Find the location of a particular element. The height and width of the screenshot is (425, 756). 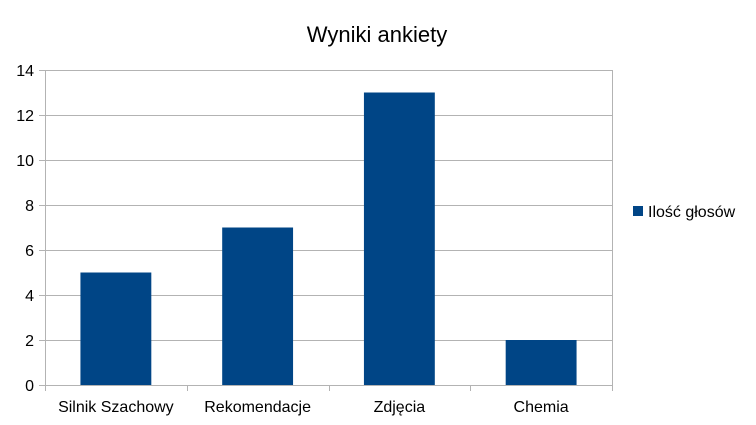

legend: Ilość głosów is located at coordinates (684, 212).